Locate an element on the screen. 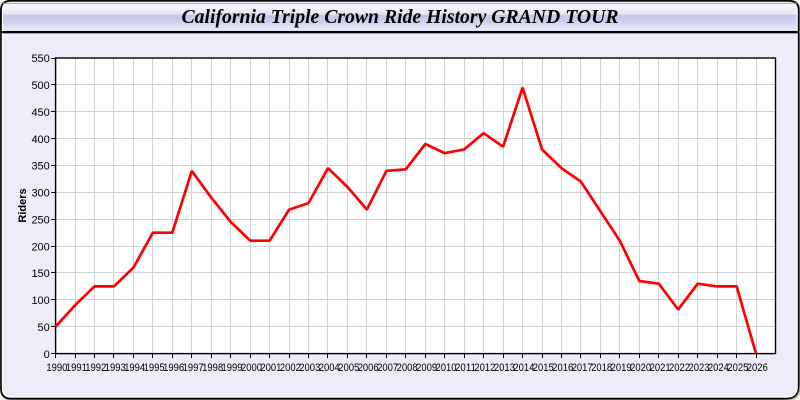 The image size is (800, 400). svg-text: 550 is located at coordinates (40, 59).